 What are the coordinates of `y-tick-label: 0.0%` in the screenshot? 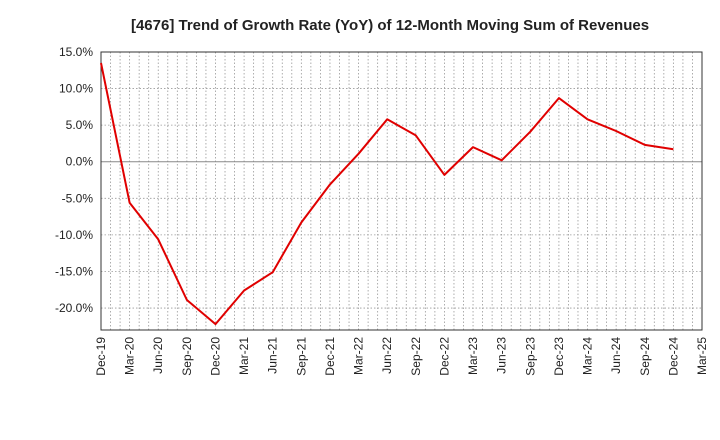 It's located at (80, 162).